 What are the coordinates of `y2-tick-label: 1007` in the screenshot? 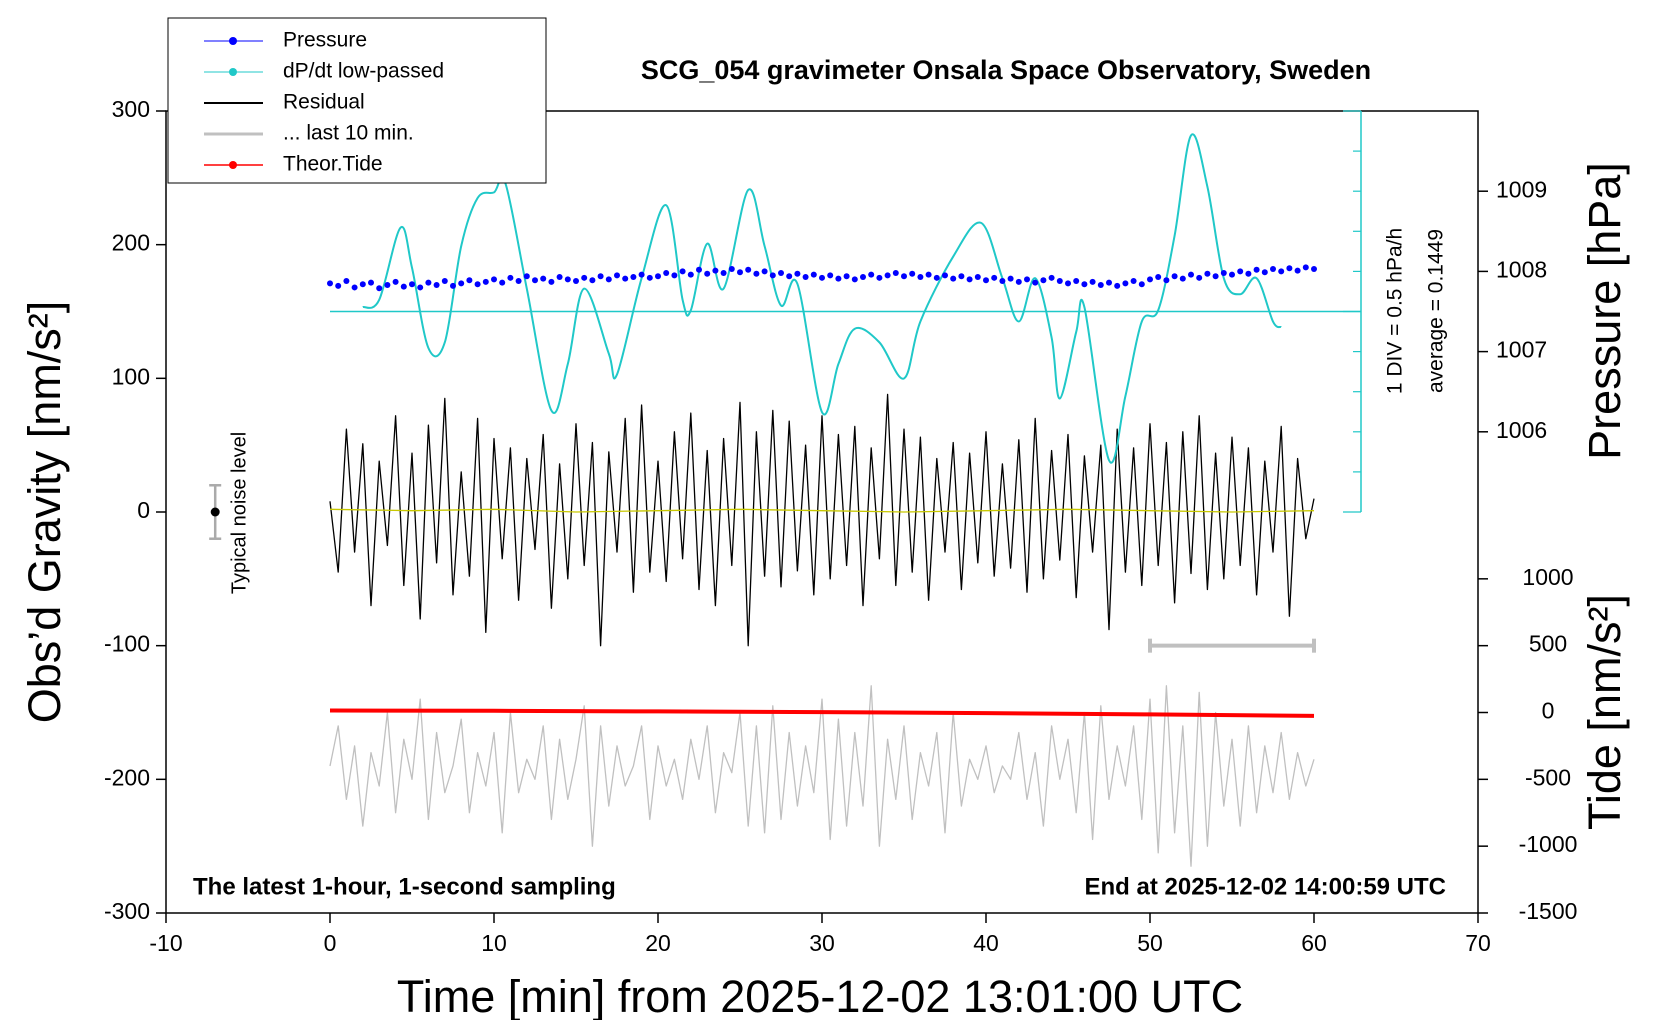 It's located at (1521, 350).